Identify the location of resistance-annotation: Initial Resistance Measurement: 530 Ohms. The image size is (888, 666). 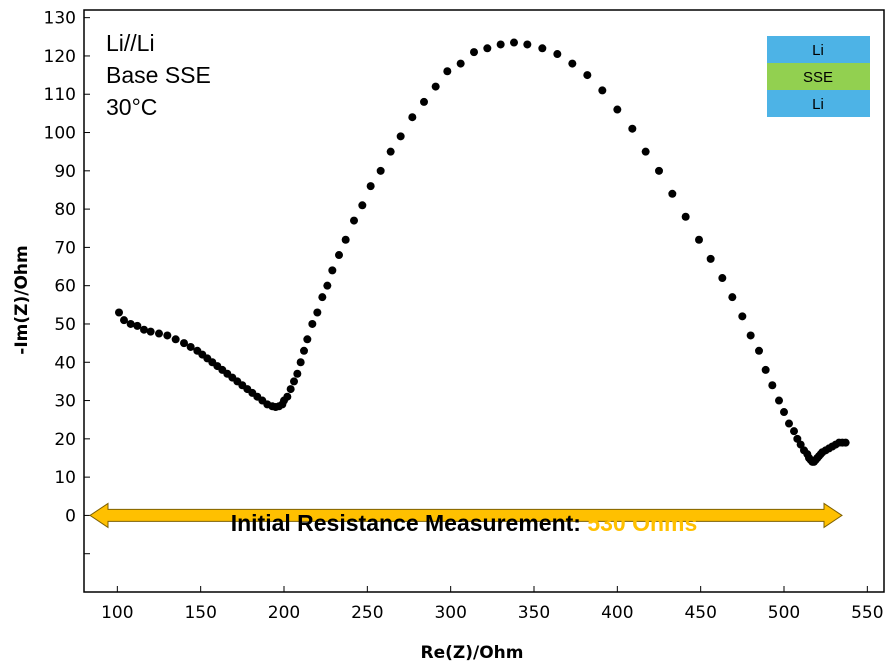
(466, 519).